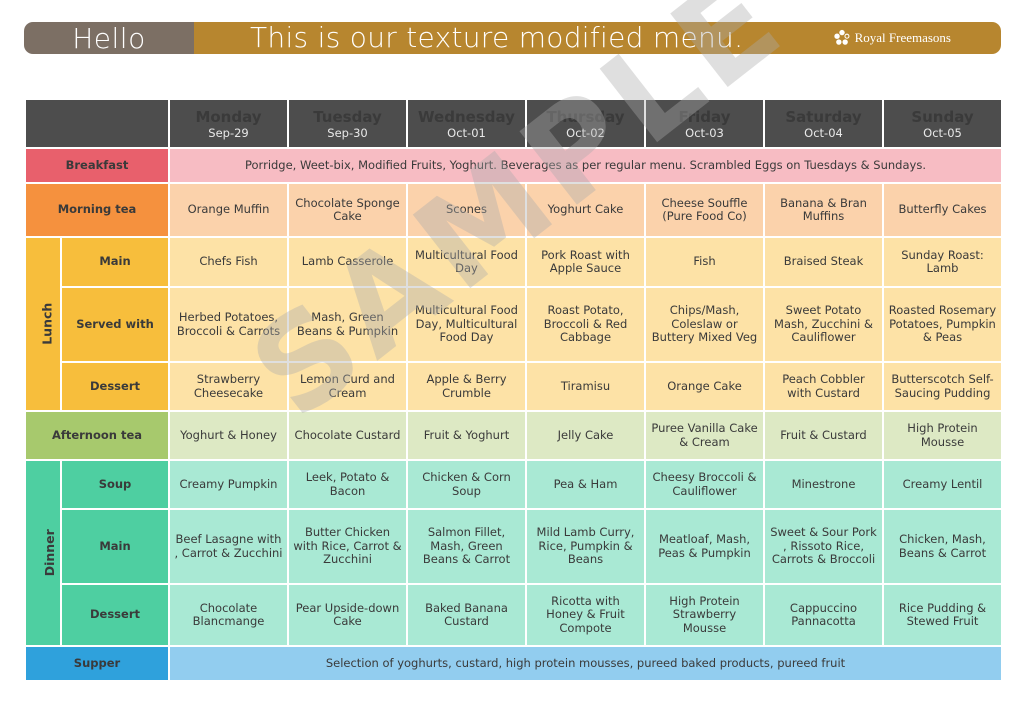  Describe the element at coordinates (942, 435) in the screenshot. I see `menu-cell: High Protein Mousse` at that location.